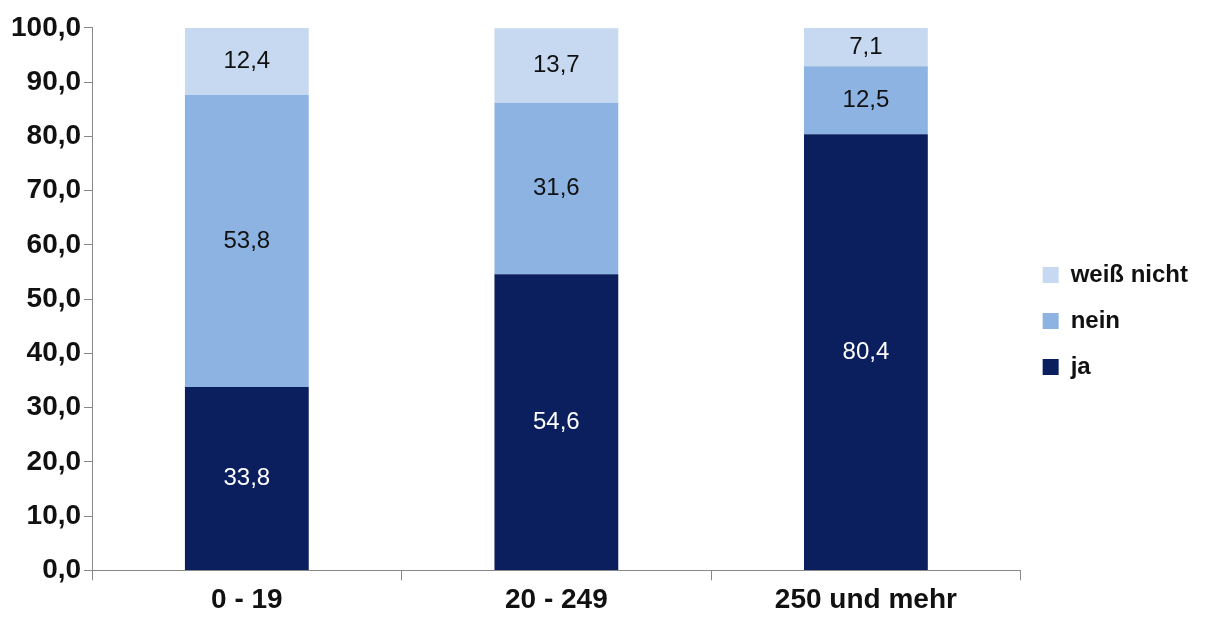 This screenshot has width=1216, height=628. Describe the element at coordinates (54, 297) in the screenshot. I see `y-tick-label: 50,0` at that location.